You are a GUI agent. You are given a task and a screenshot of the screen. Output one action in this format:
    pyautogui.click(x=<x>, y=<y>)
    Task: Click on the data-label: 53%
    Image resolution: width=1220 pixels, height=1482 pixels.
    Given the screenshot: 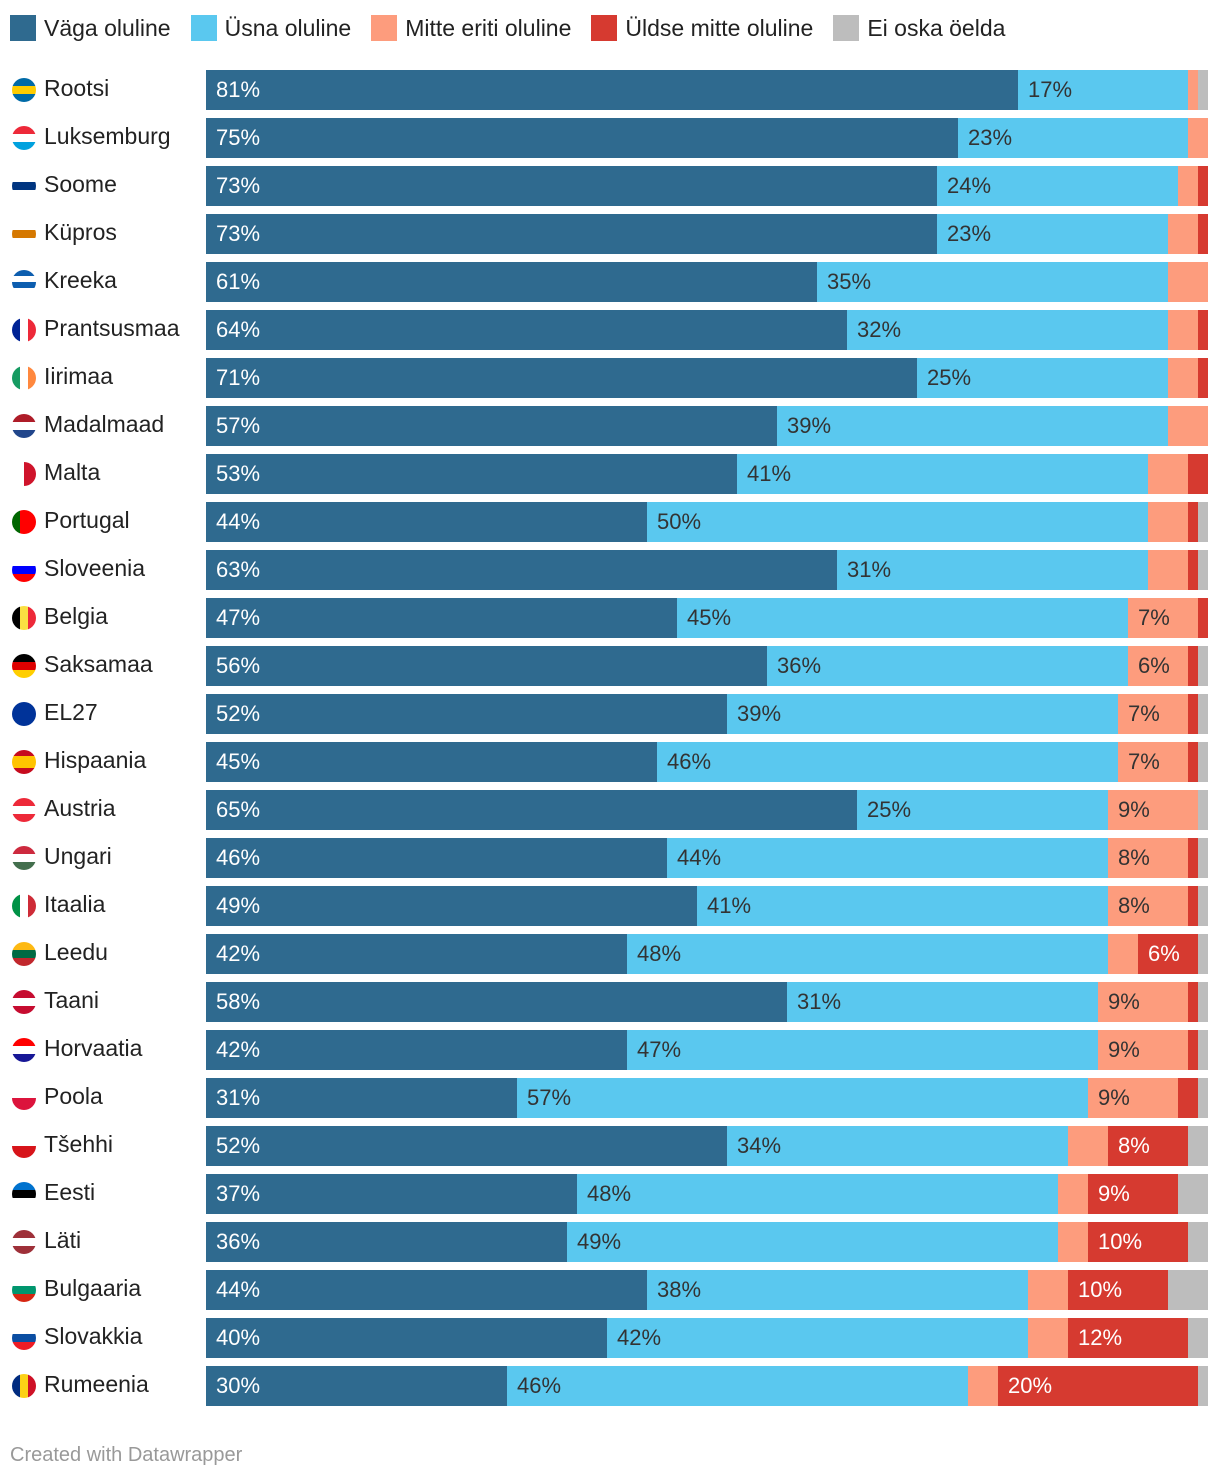 What is the action you would take?
    pyautogui.click(x=238, y=473)
    